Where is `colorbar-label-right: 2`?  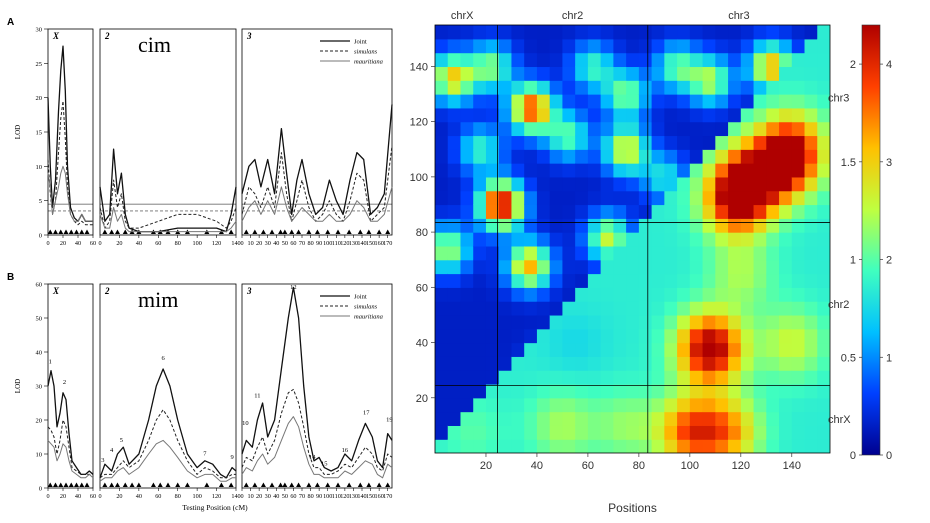 colorbar-label-right: 2 is located at coordinates (889, 261).